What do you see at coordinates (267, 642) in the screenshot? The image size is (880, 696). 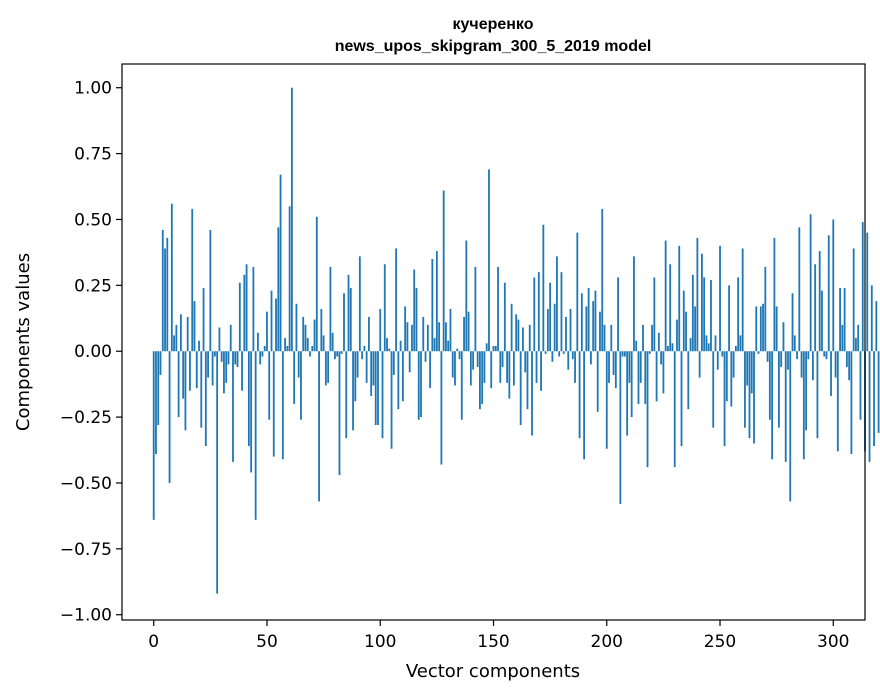 I see `x-tick-label: 50` at bounding box center [267, 642].